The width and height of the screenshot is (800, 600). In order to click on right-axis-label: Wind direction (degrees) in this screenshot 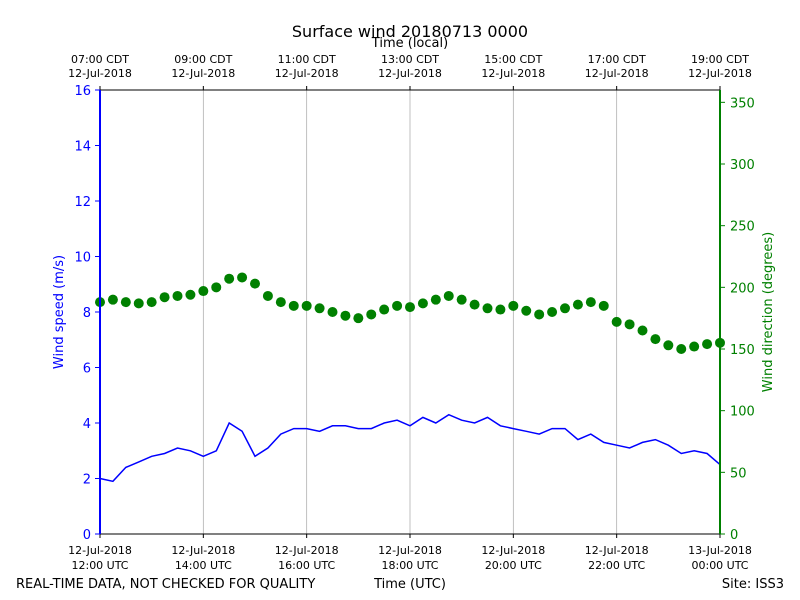, I will do `click(768, 312)`.